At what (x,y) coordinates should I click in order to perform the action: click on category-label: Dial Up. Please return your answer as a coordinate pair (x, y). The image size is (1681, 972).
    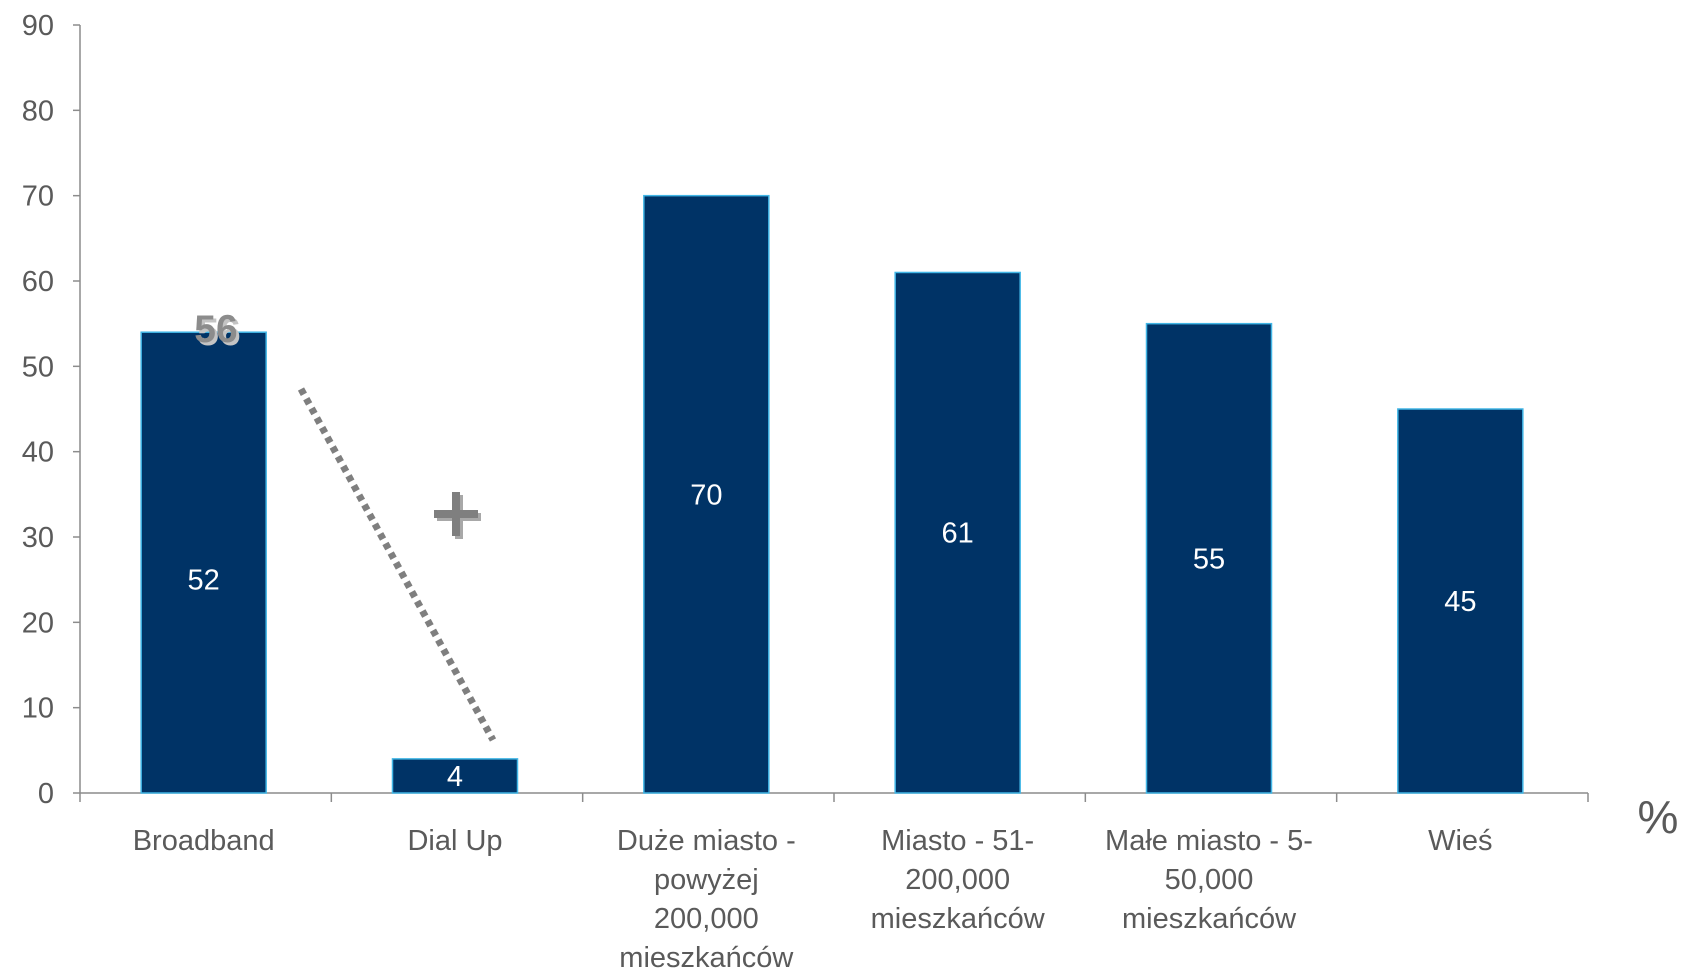
    Looking at the image, I should click on (454, 841).